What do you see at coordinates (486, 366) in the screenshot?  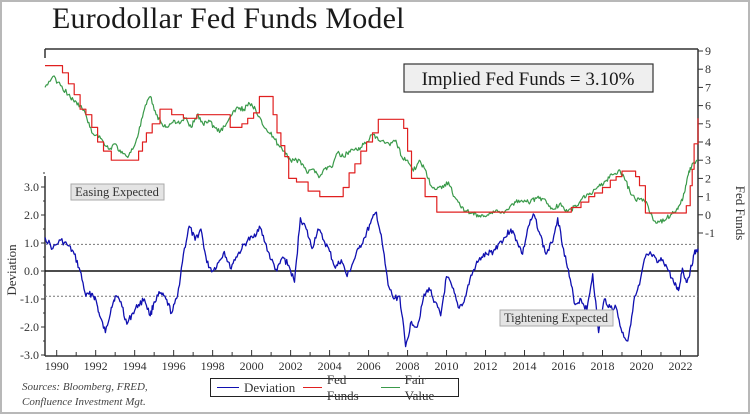 I see `x-tick-label: 2012` at bounding box center [486, 366].